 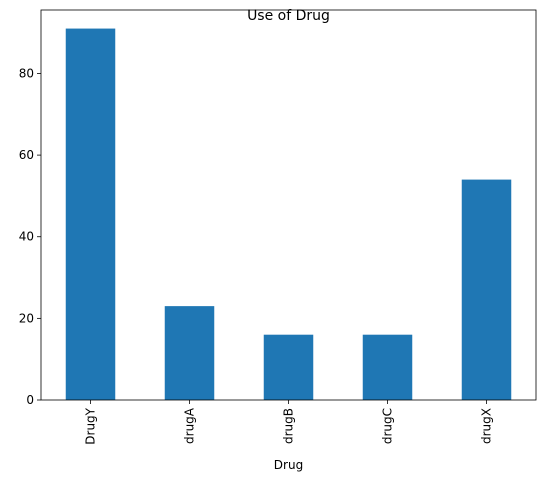 I want to click on x-tick-label-drugA: drugA, so click(x=190, y=425).